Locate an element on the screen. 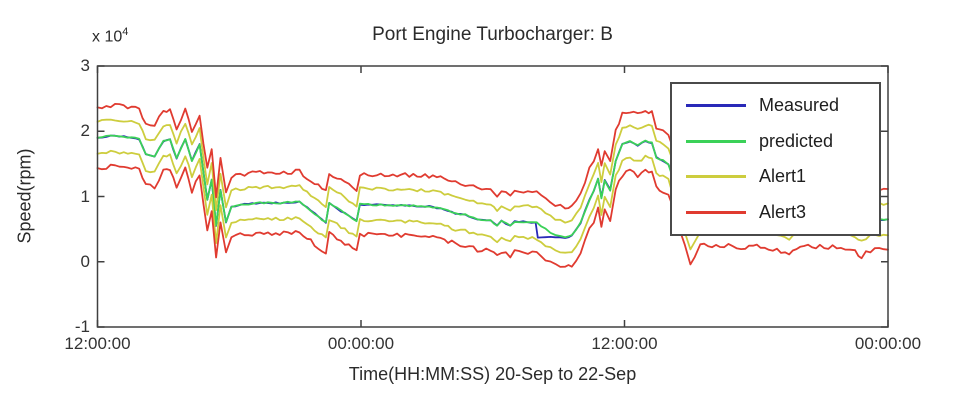  legend-item: Measured is located at coordinates (775, 105).